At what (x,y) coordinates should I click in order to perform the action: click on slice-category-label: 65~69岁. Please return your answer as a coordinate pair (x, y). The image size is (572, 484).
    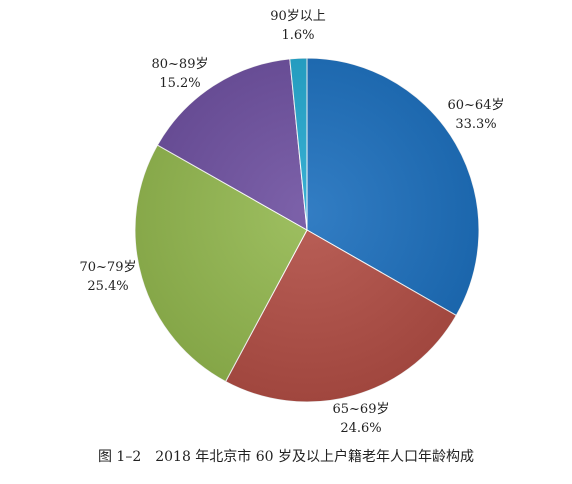
    Looking at the image, I should click on (361, 409).